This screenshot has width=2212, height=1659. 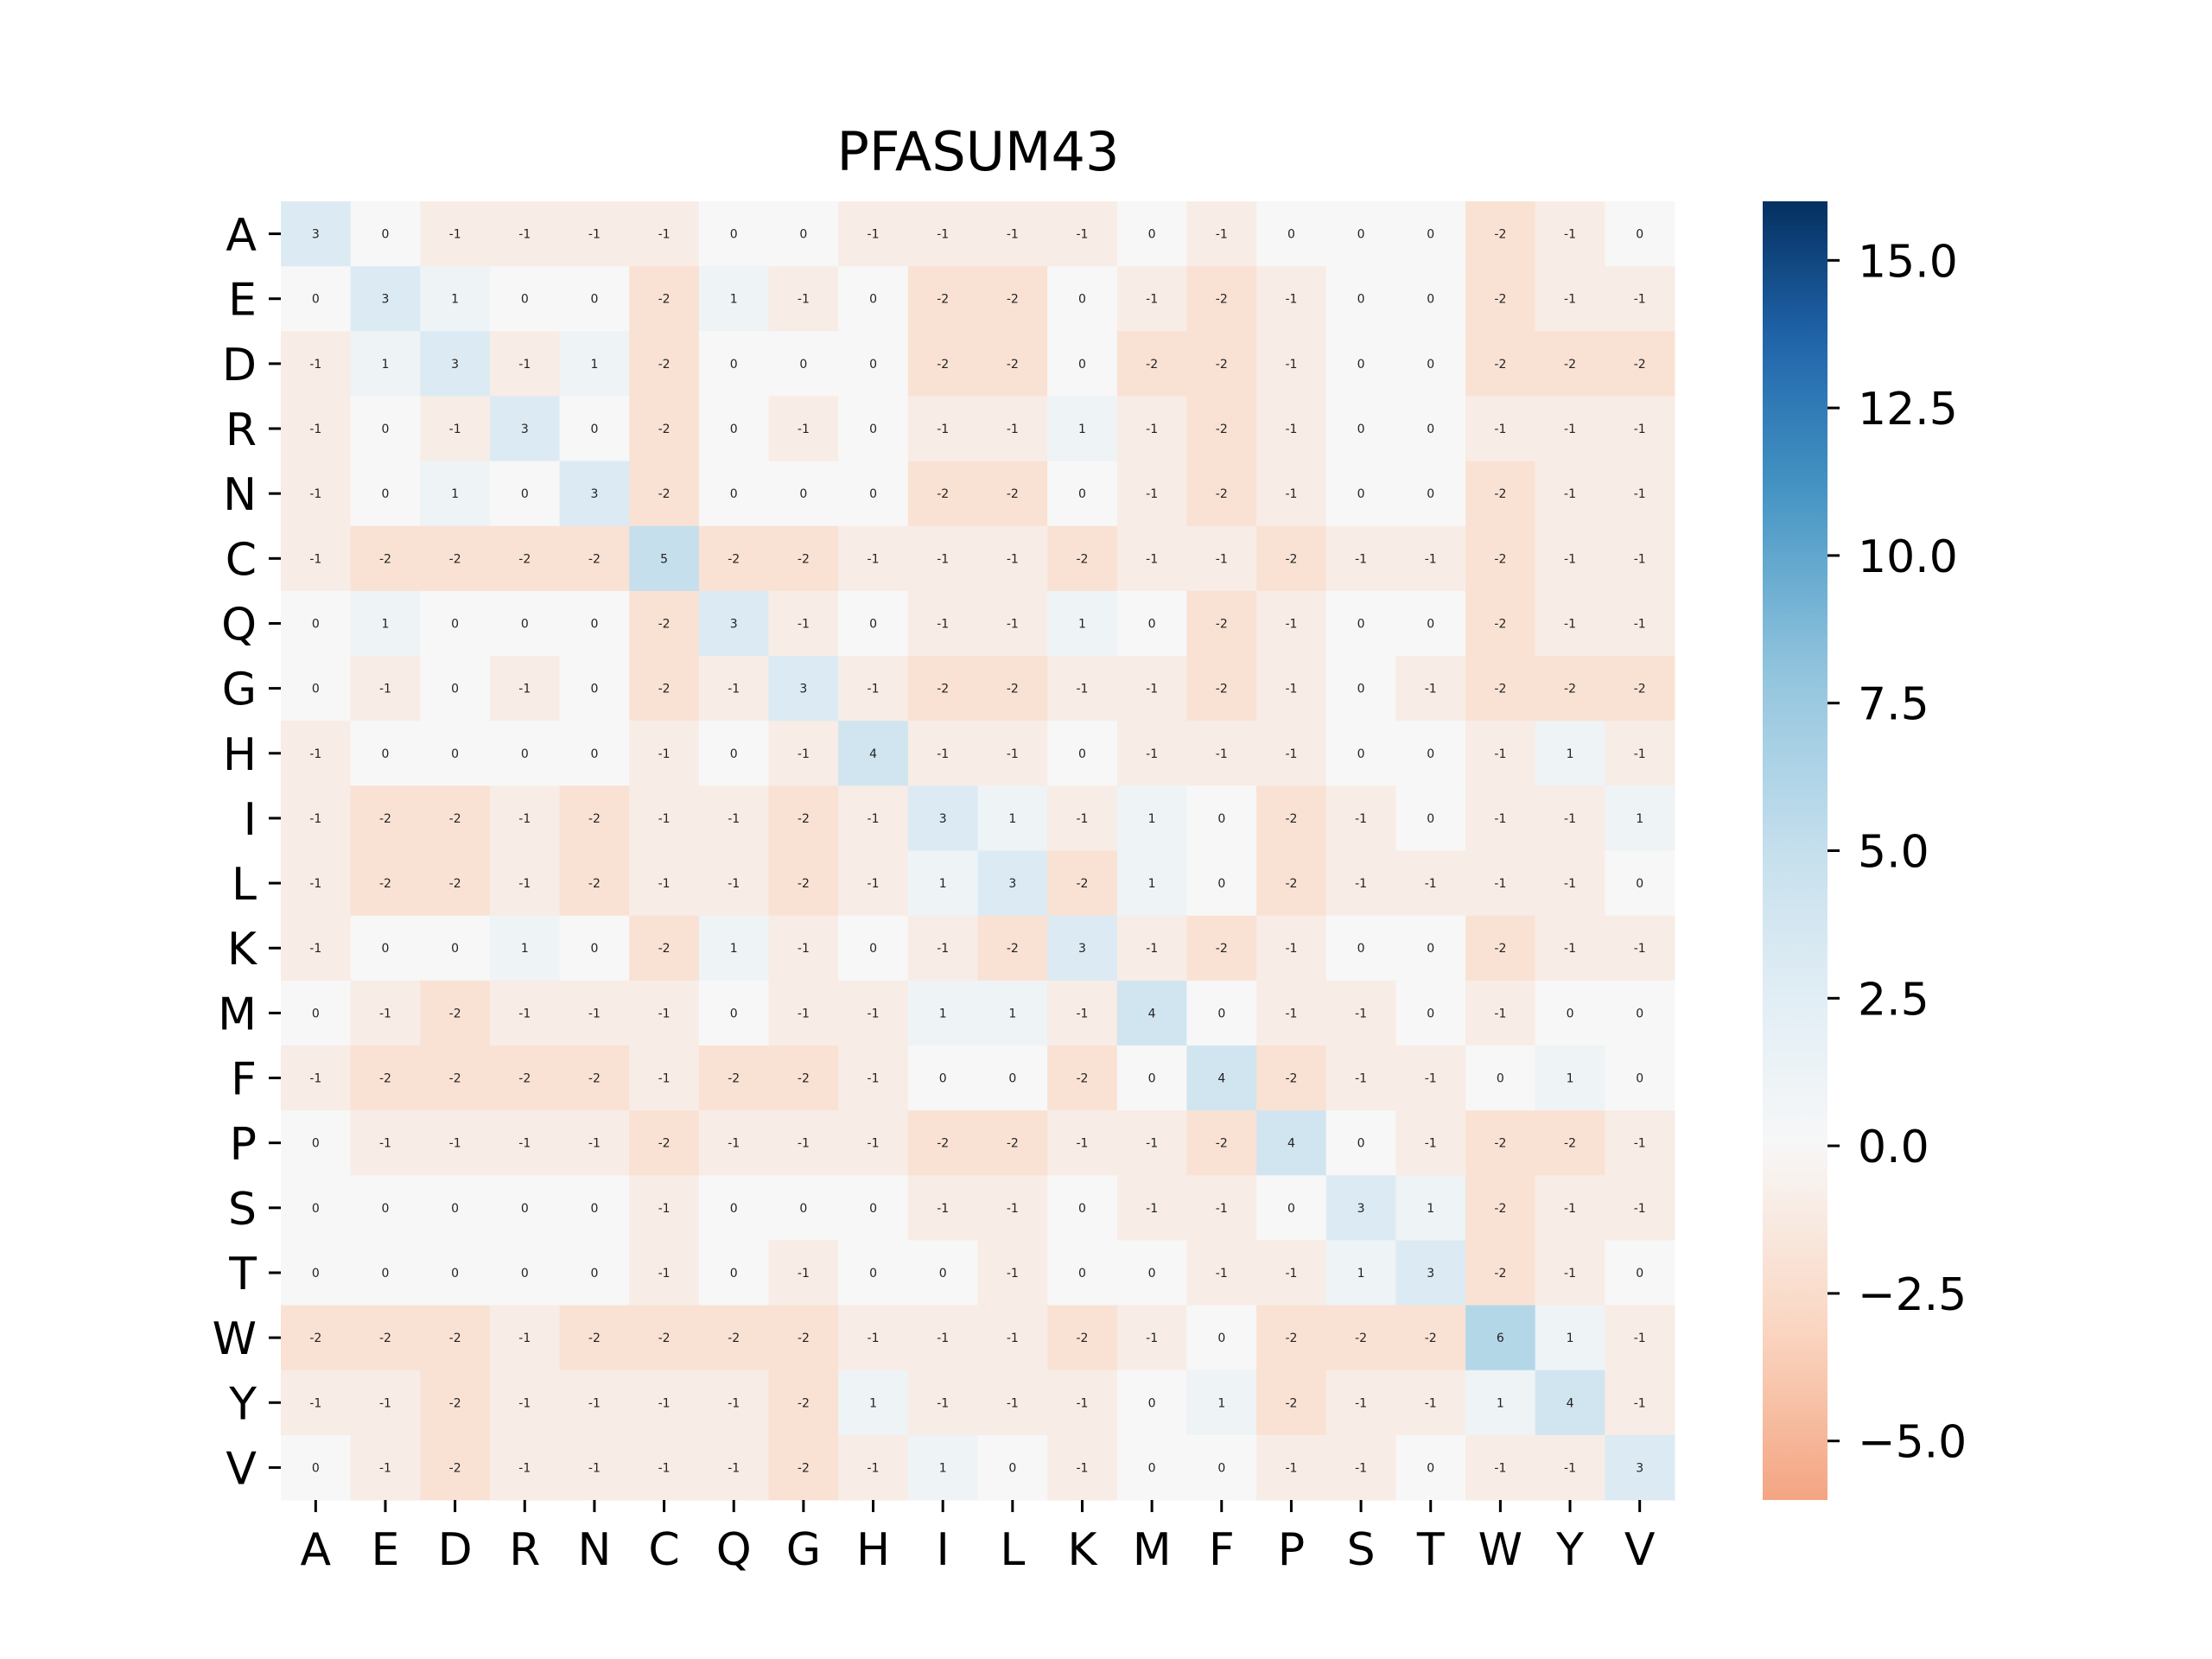 What do you see at coordinates (241, 560) in the screenshot?
I see `y-tick-label: C` at bounding box center [241, 560].